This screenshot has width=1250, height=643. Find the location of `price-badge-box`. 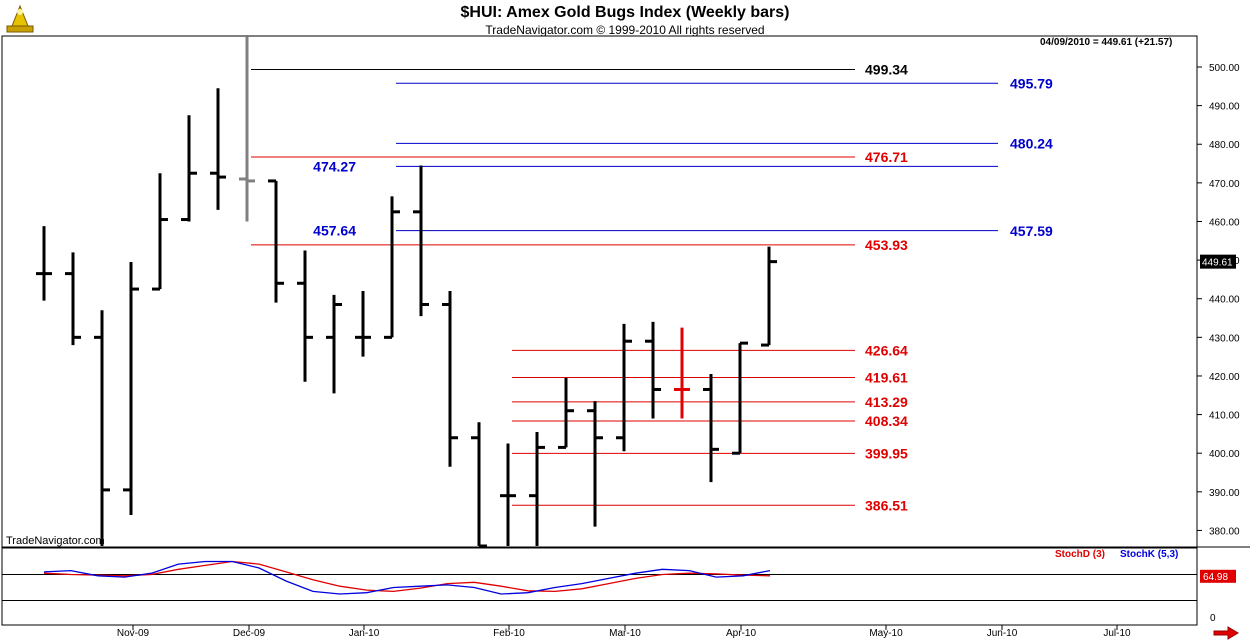

price-badge-box is located at coordinates (1218, 261).